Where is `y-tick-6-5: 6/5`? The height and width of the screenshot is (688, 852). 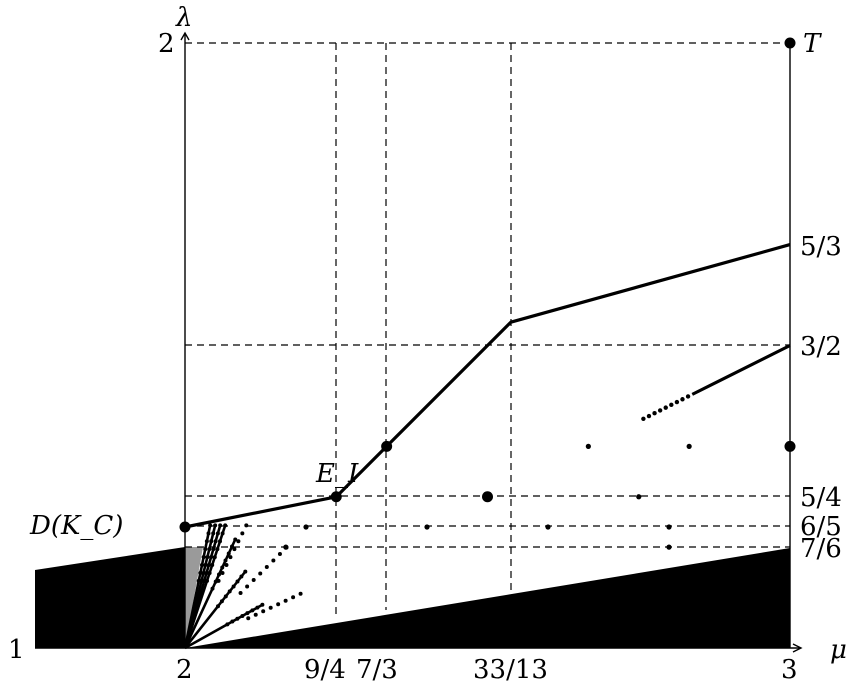
y-tick-6-5: 6/5 is located at coordinates (821, 527).